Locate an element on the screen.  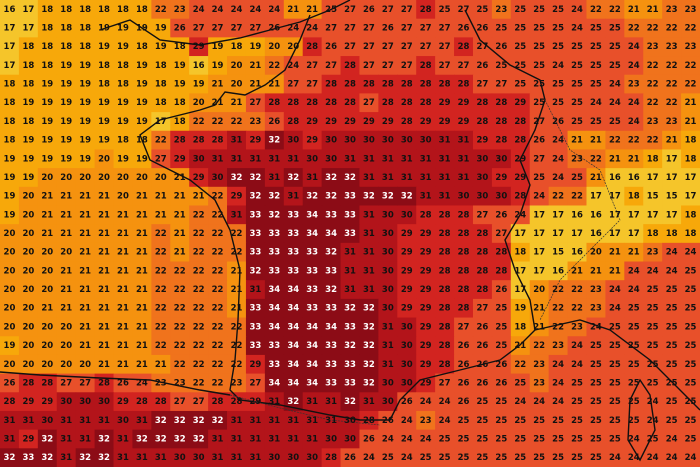
temperature-label: 19 is located at coordinates (66, 159).